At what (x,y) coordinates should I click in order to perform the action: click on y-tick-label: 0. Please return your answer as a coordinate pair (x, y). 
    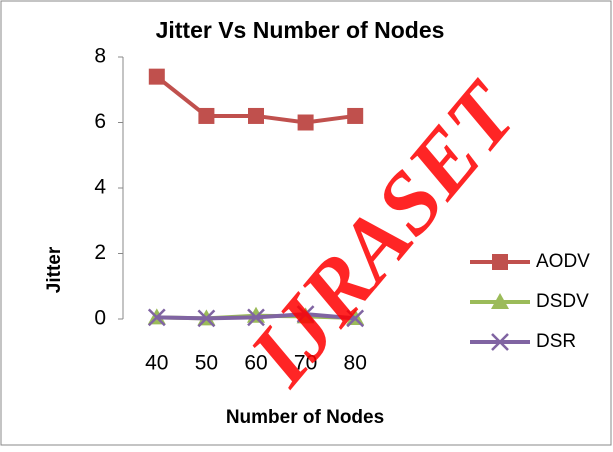
    Looking at the image, I should click on (100, 318).